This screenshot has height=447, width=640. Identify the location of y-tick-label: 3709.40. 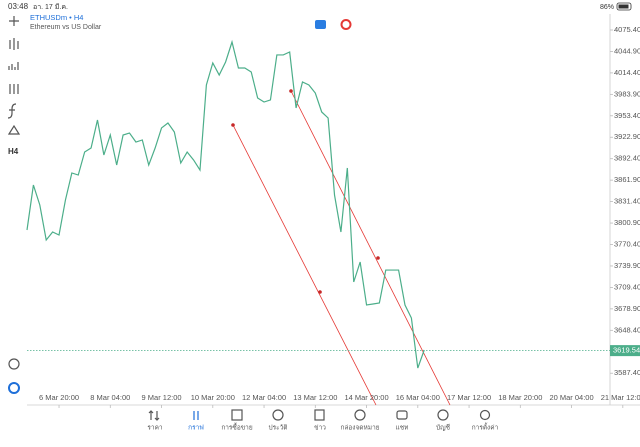
(627, 286).